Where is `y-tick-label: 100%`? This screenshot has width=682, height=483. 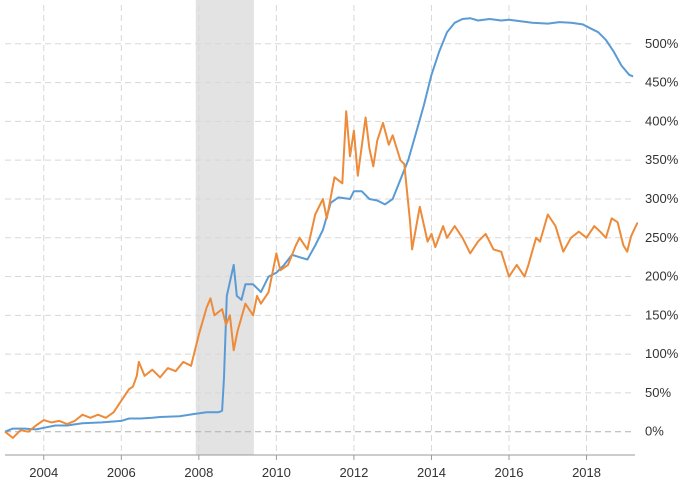 y-tick-label: 100% is located at coordinates (662, 353).